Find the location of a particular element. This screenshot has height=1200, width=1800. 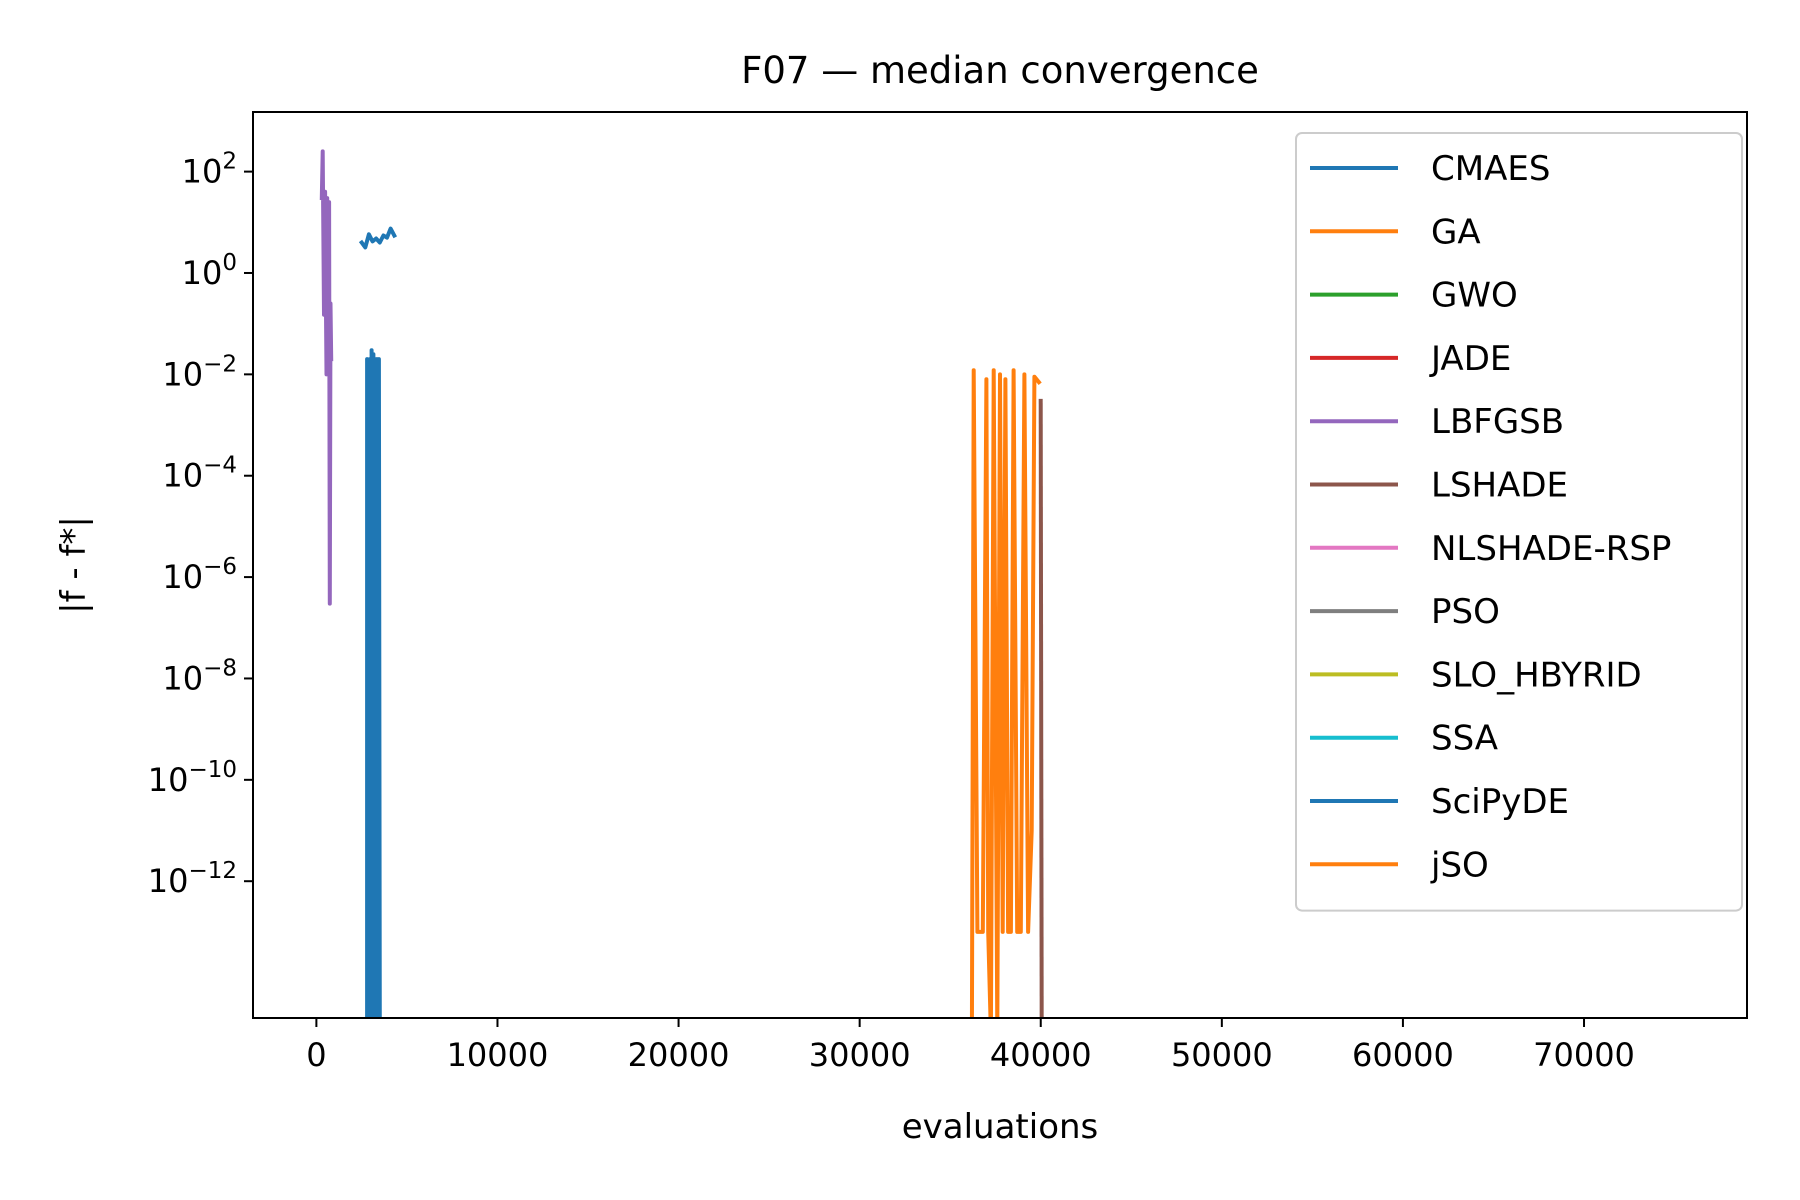

legend-label-jso: jSO is located at coordinates (1459, 865).